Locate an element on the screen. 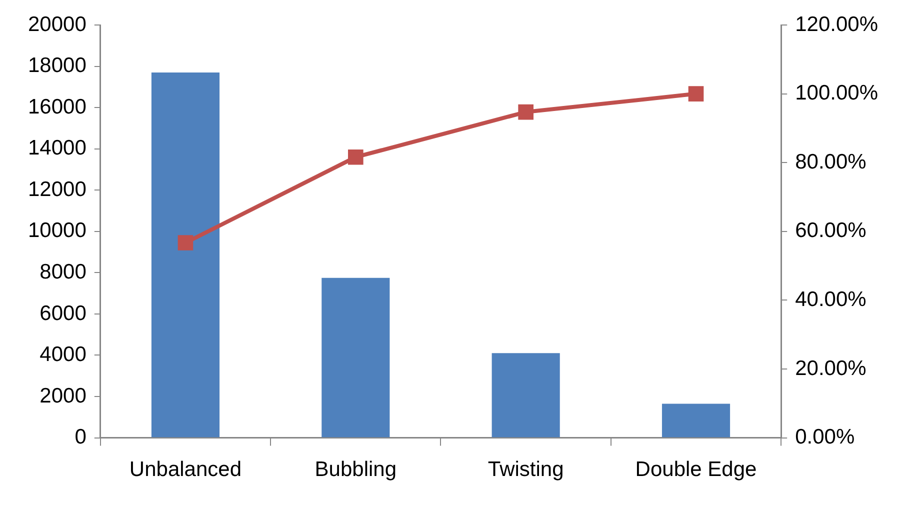  x-tick-label: Bubbling is located at coordinates (355, 470).